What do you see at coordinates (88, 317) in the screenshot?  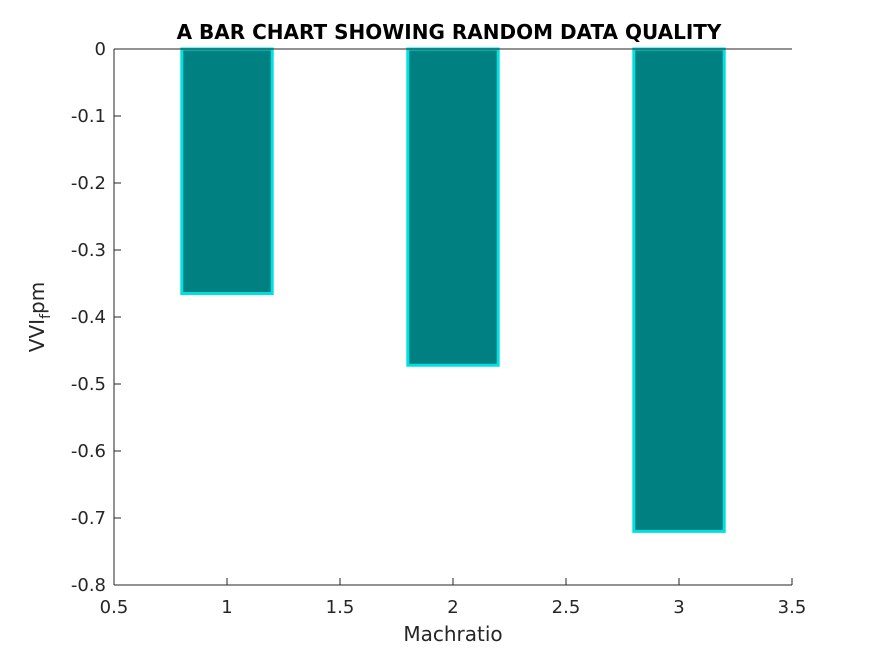 I see `y-tick-label: -0.4` at bounding box center [88, 317].